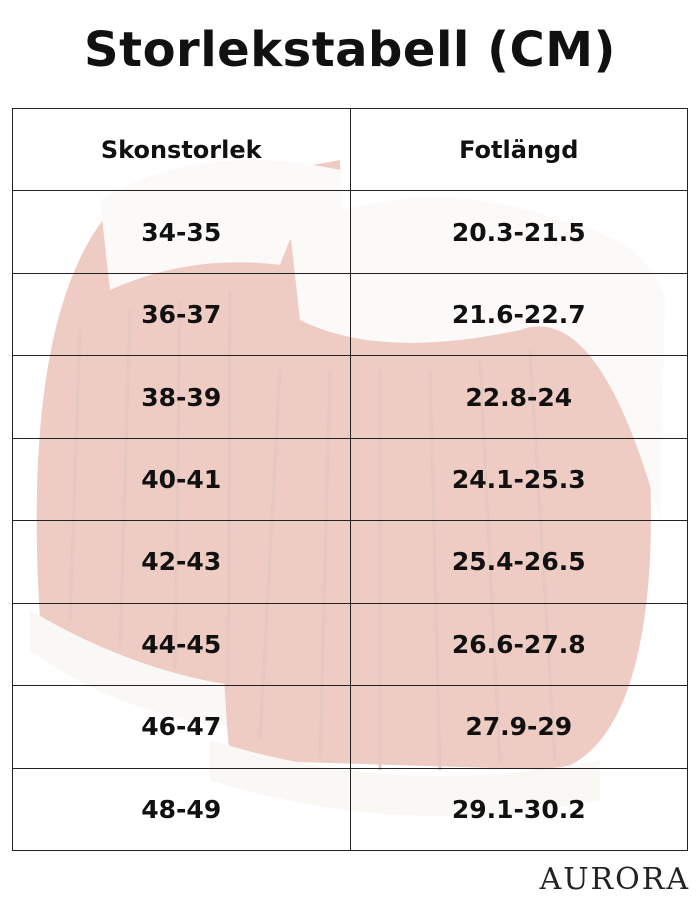 The width and height of the screenshot is (700, 900). What do you see at coordinates (350, 50) in the screenshot?
I see `title: Storlekstabell (CM)` at bounding box center [350, 50].